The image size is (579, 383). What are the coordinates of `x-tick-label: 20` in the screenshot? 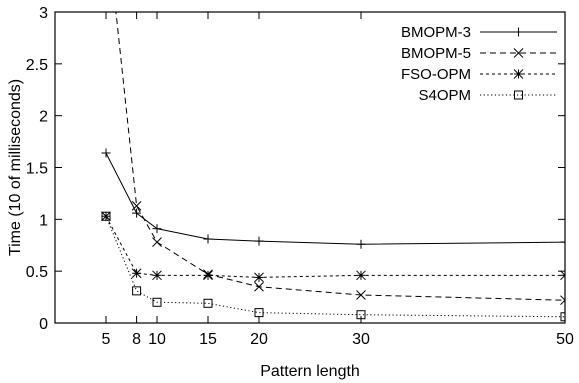 It's located at (259, 339).